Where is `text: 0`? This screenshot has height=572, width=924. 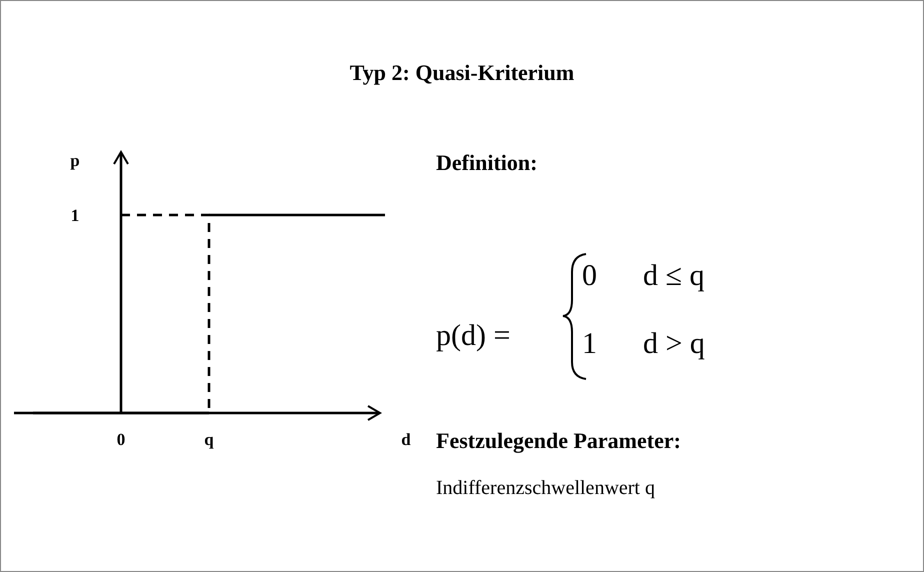 text: 0 is located at coordinates (589, 275).